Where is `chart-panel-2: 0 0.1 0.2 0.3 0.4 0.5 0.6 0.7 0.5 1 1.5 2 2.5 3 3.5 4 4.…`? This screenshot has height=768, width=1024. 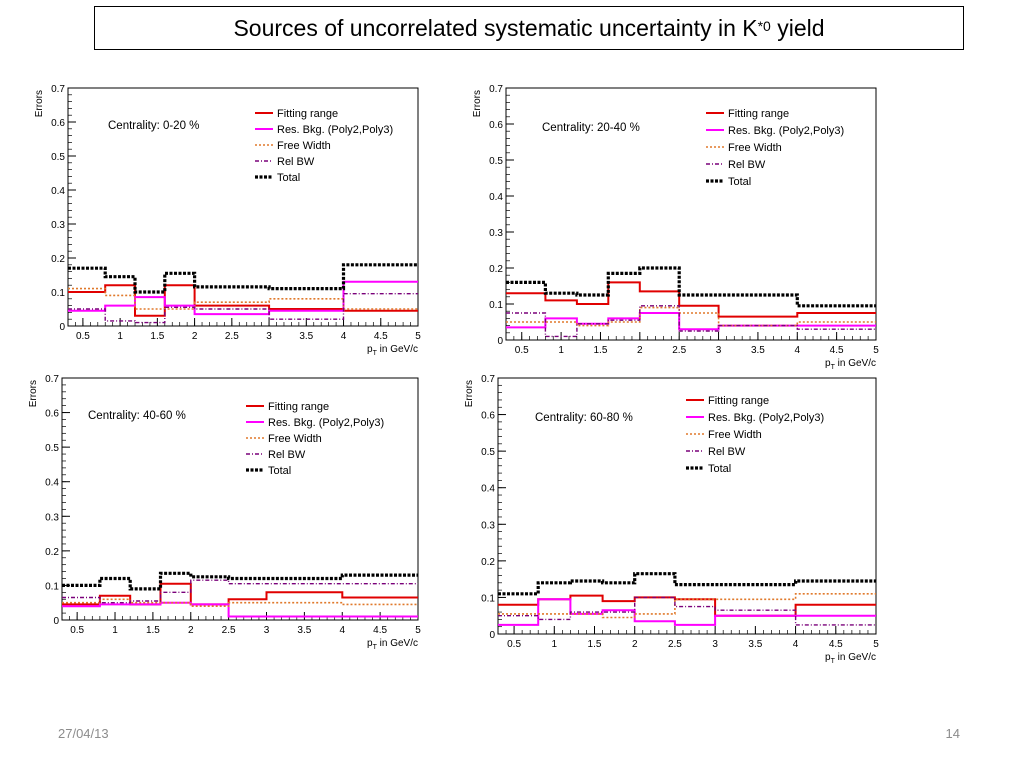 chart-panel-2: 0 0.1 0.2 0.3 0.4 0.5 0.6 0.7 0.5 1 1.5 2 2.5 3 3.5 4 4.… is located at coordinates (675, 227).